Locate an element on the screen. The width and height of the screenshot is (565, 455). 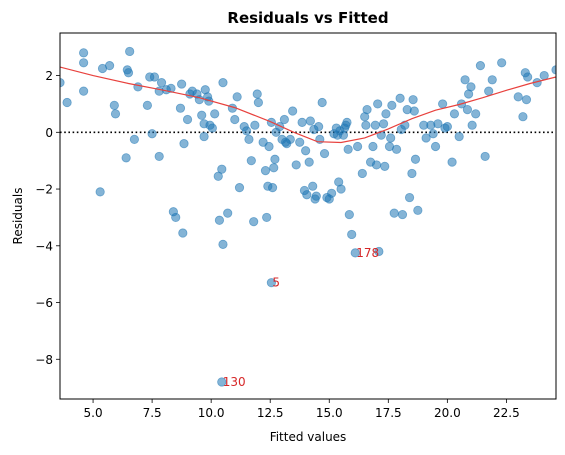
y-tick-label: 2 is located at coordinates (49, 76).